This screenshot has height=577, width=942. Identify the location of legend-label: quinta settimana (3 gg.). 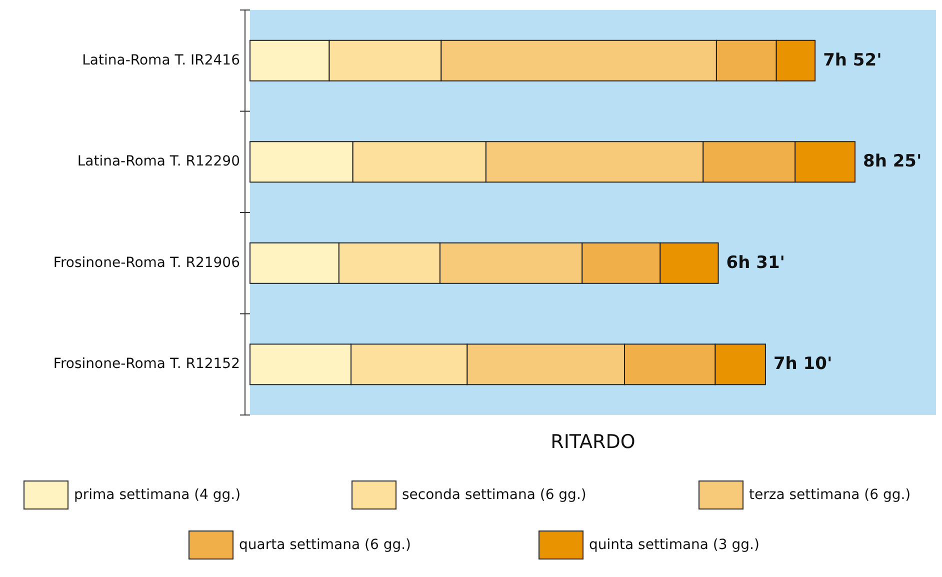
(674, 544).